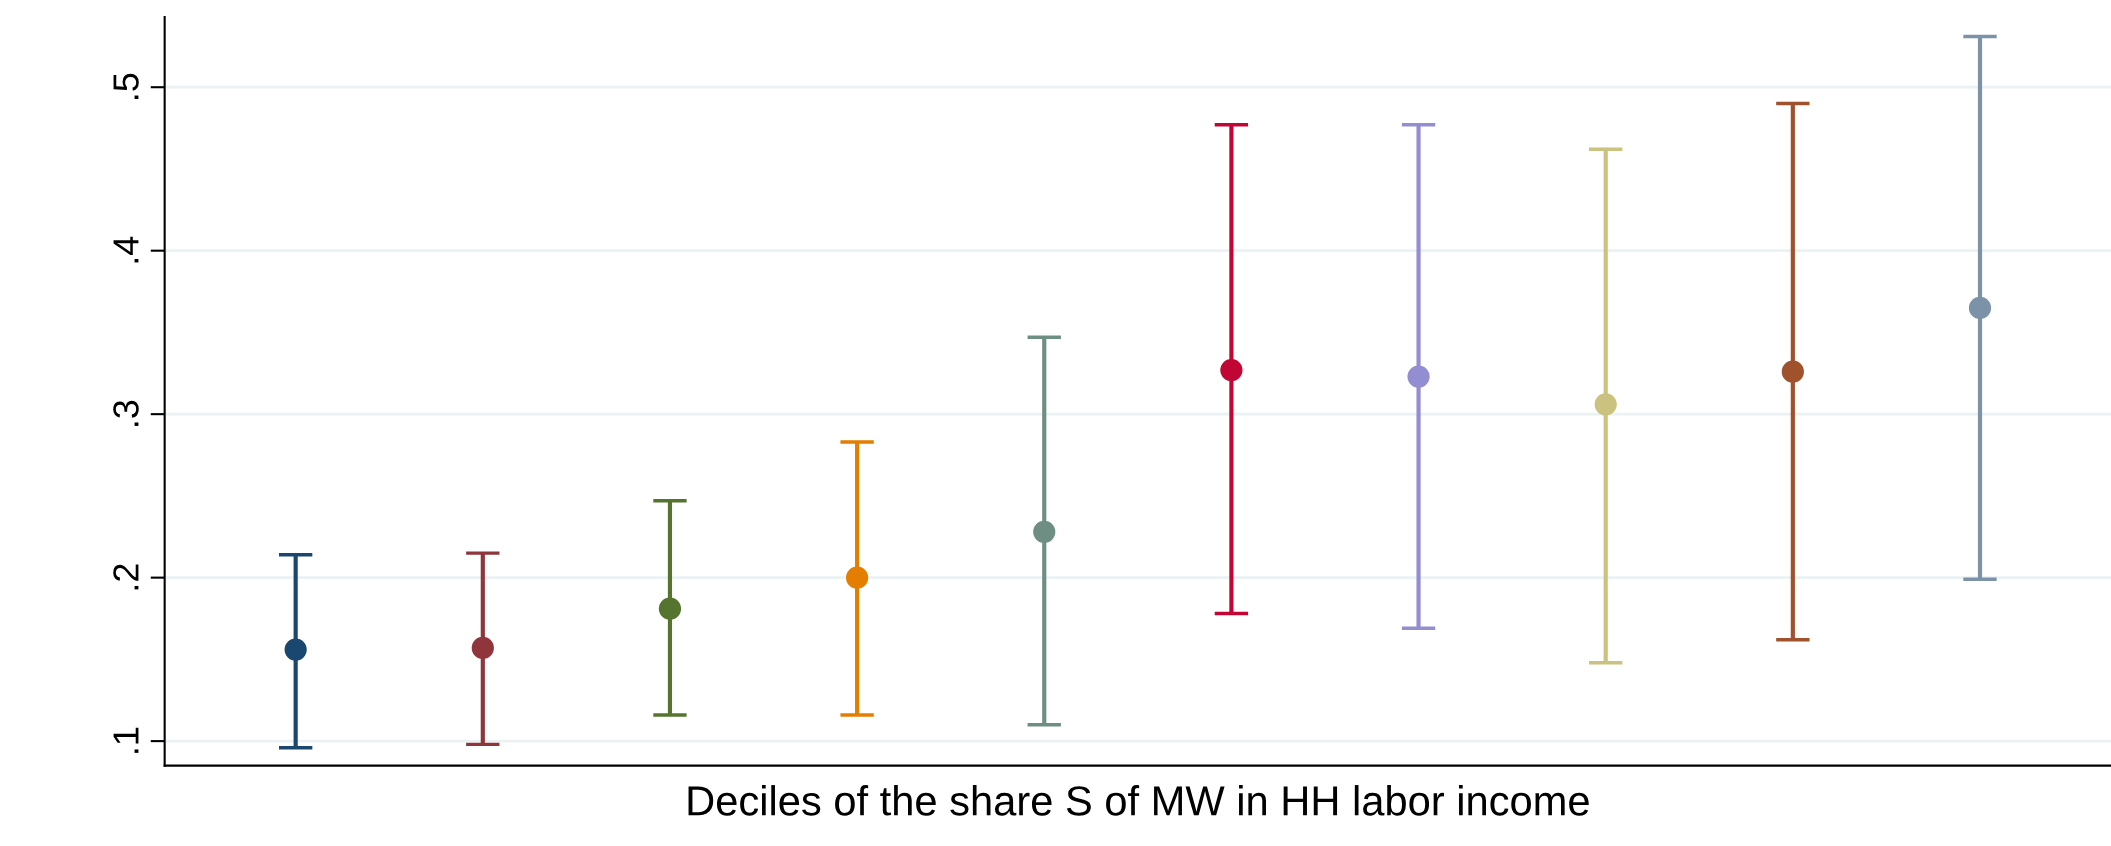  What do you see at coordinates (126, 740) in the screenshot?
I see `y-tick-label: .1` at bounding box center [126, 740].